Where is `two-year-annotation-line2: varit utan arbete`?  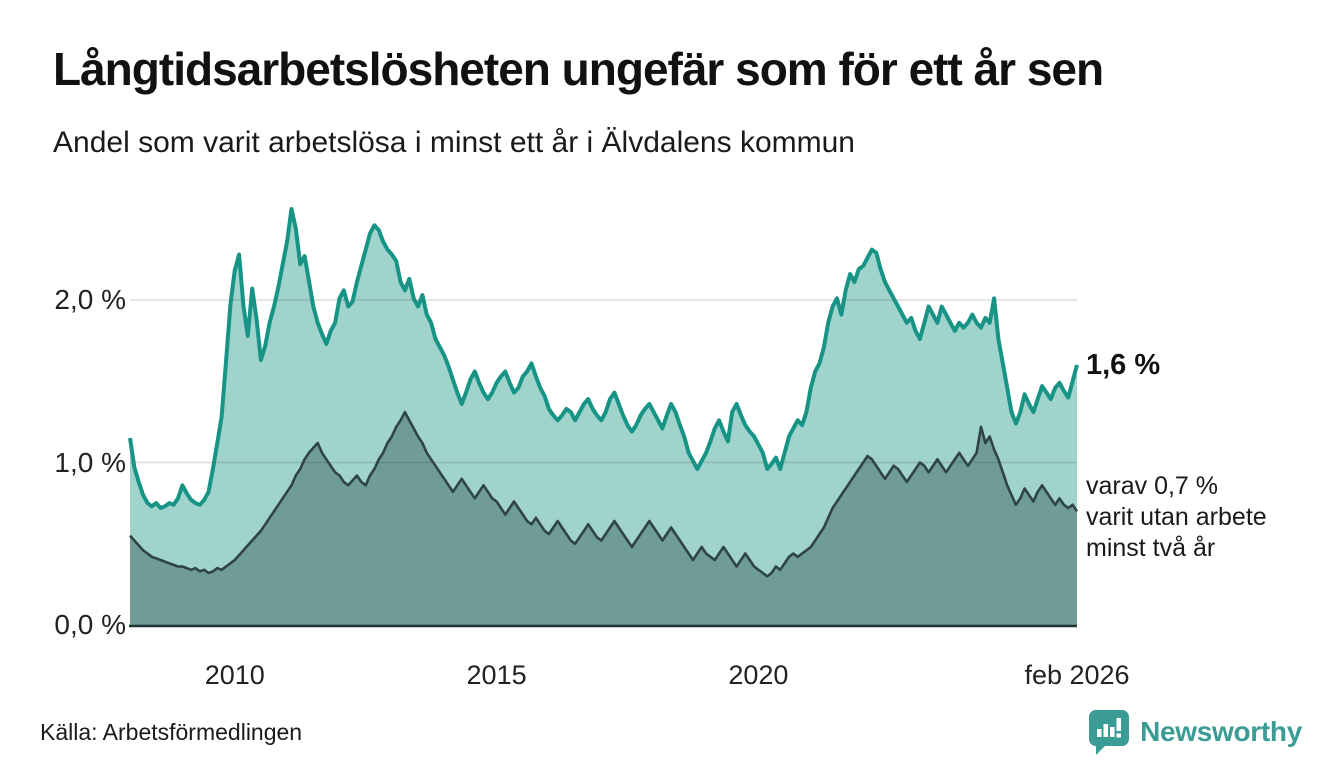
two-year-annotation-line2: varit utan arbete is located at coordinates (1176, 517).